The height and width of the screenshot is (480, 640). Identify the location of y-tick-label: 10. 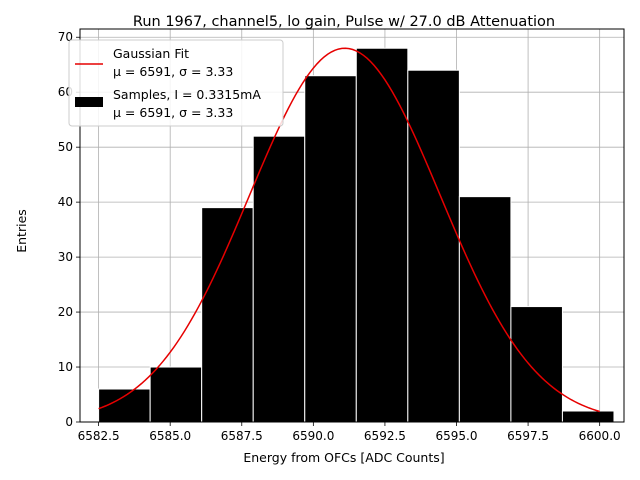
(65, 367).